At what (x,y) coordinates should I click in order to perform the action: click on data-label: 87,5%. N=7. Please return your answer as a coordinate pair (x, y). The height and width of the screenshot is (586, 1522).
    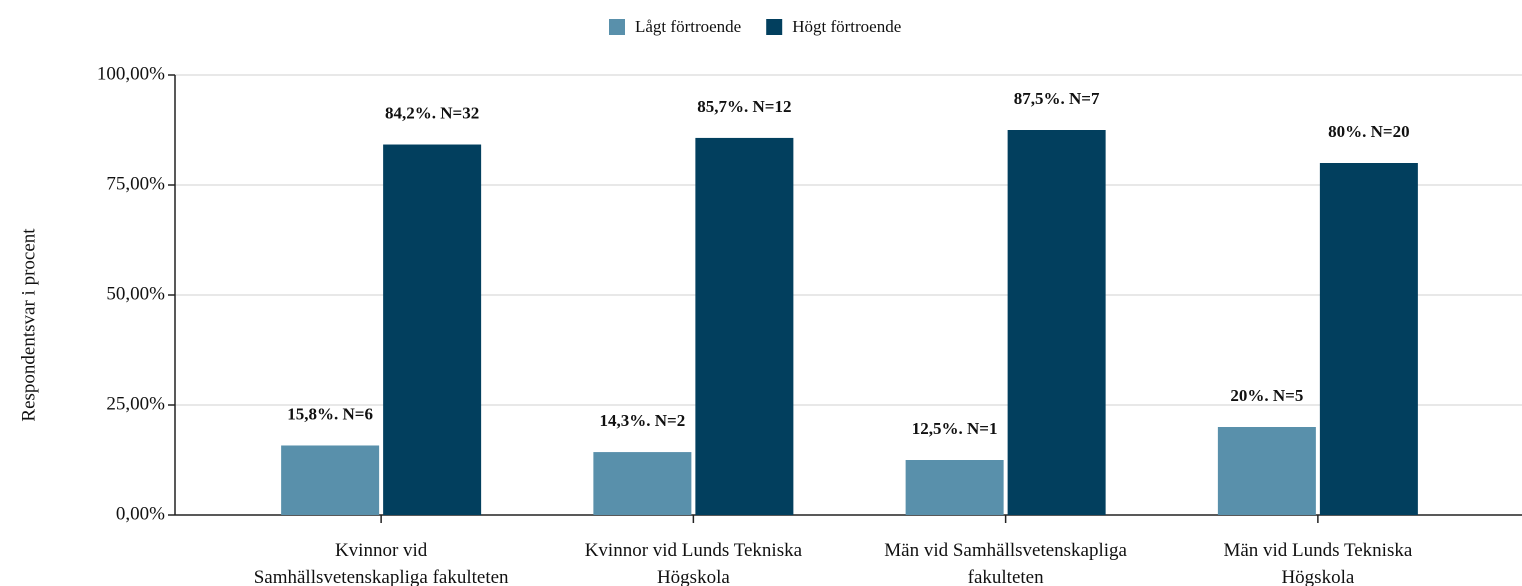
    Looking at the image, I should click on (1057, 98).